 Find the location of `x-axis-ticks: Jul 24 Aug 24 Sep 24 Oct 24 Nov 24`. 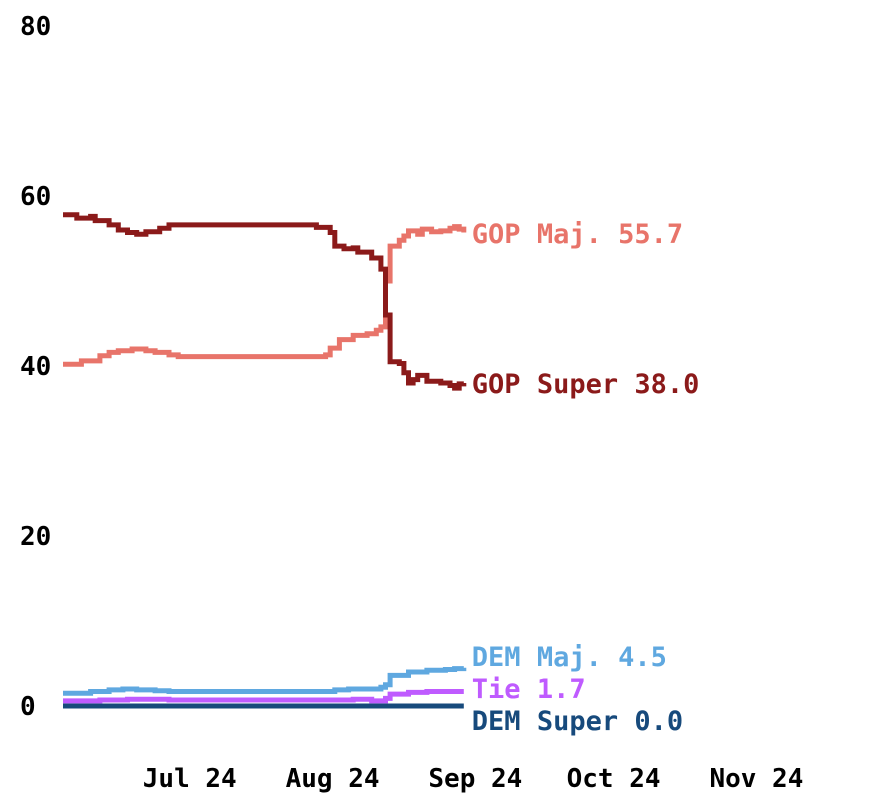

x-axis-ticks: Jul 24 Aug 24 Sep 24 Oct 24 Nov 24 is located at coordinates (473, 779).